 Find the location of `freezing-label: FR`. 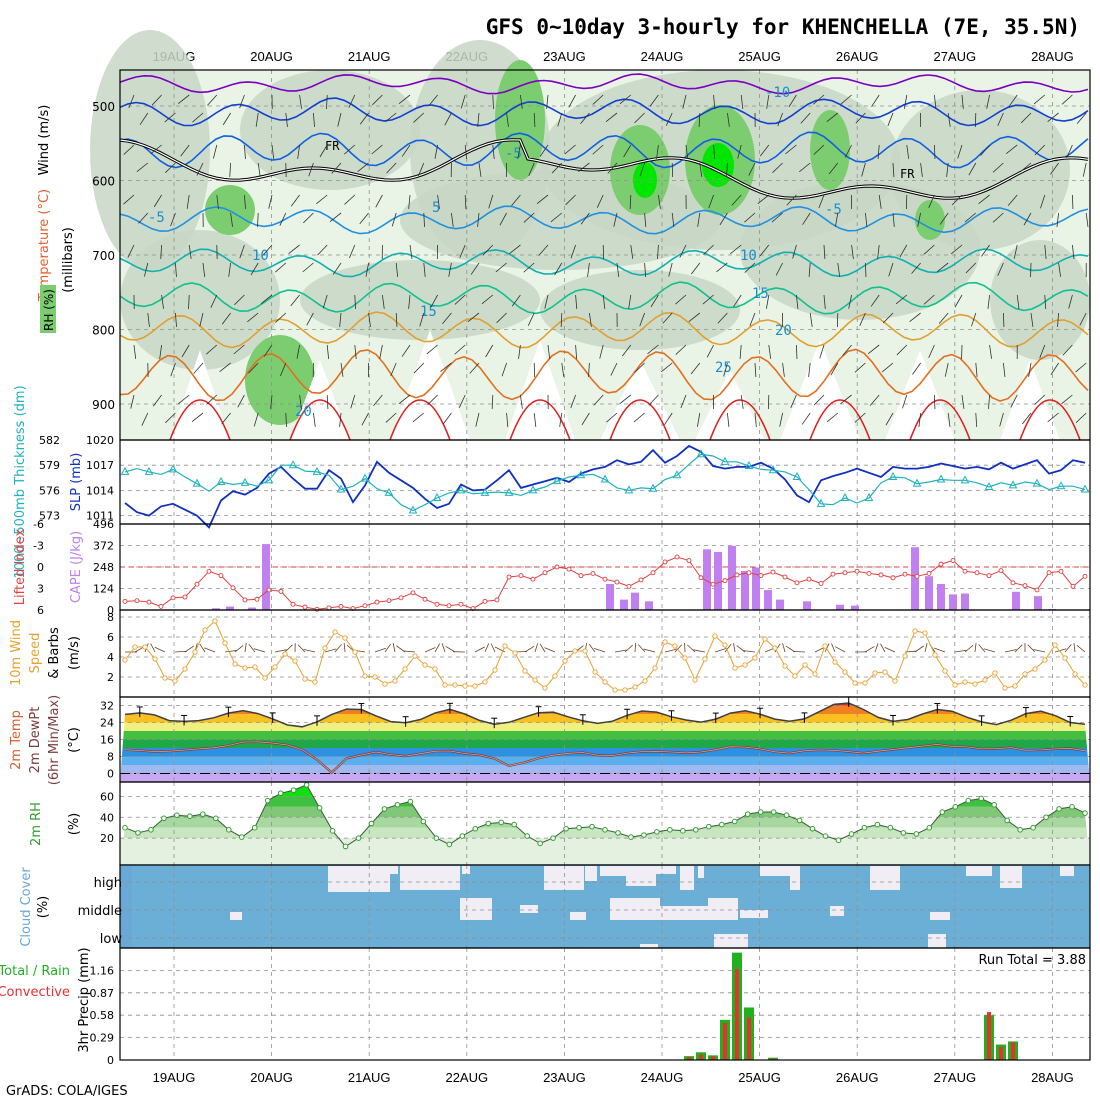

freezing-label: FR is located at coordinates (332, 146).